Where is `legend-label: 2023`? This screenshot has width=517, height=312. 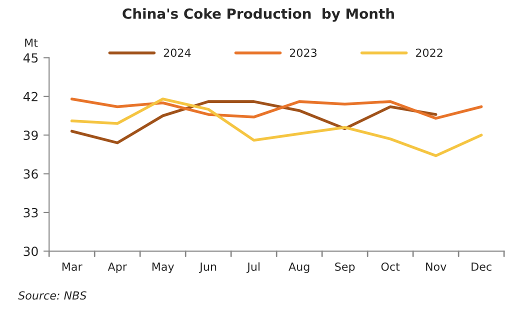 legend-label: 2023 is located at coordinates (303, 52).